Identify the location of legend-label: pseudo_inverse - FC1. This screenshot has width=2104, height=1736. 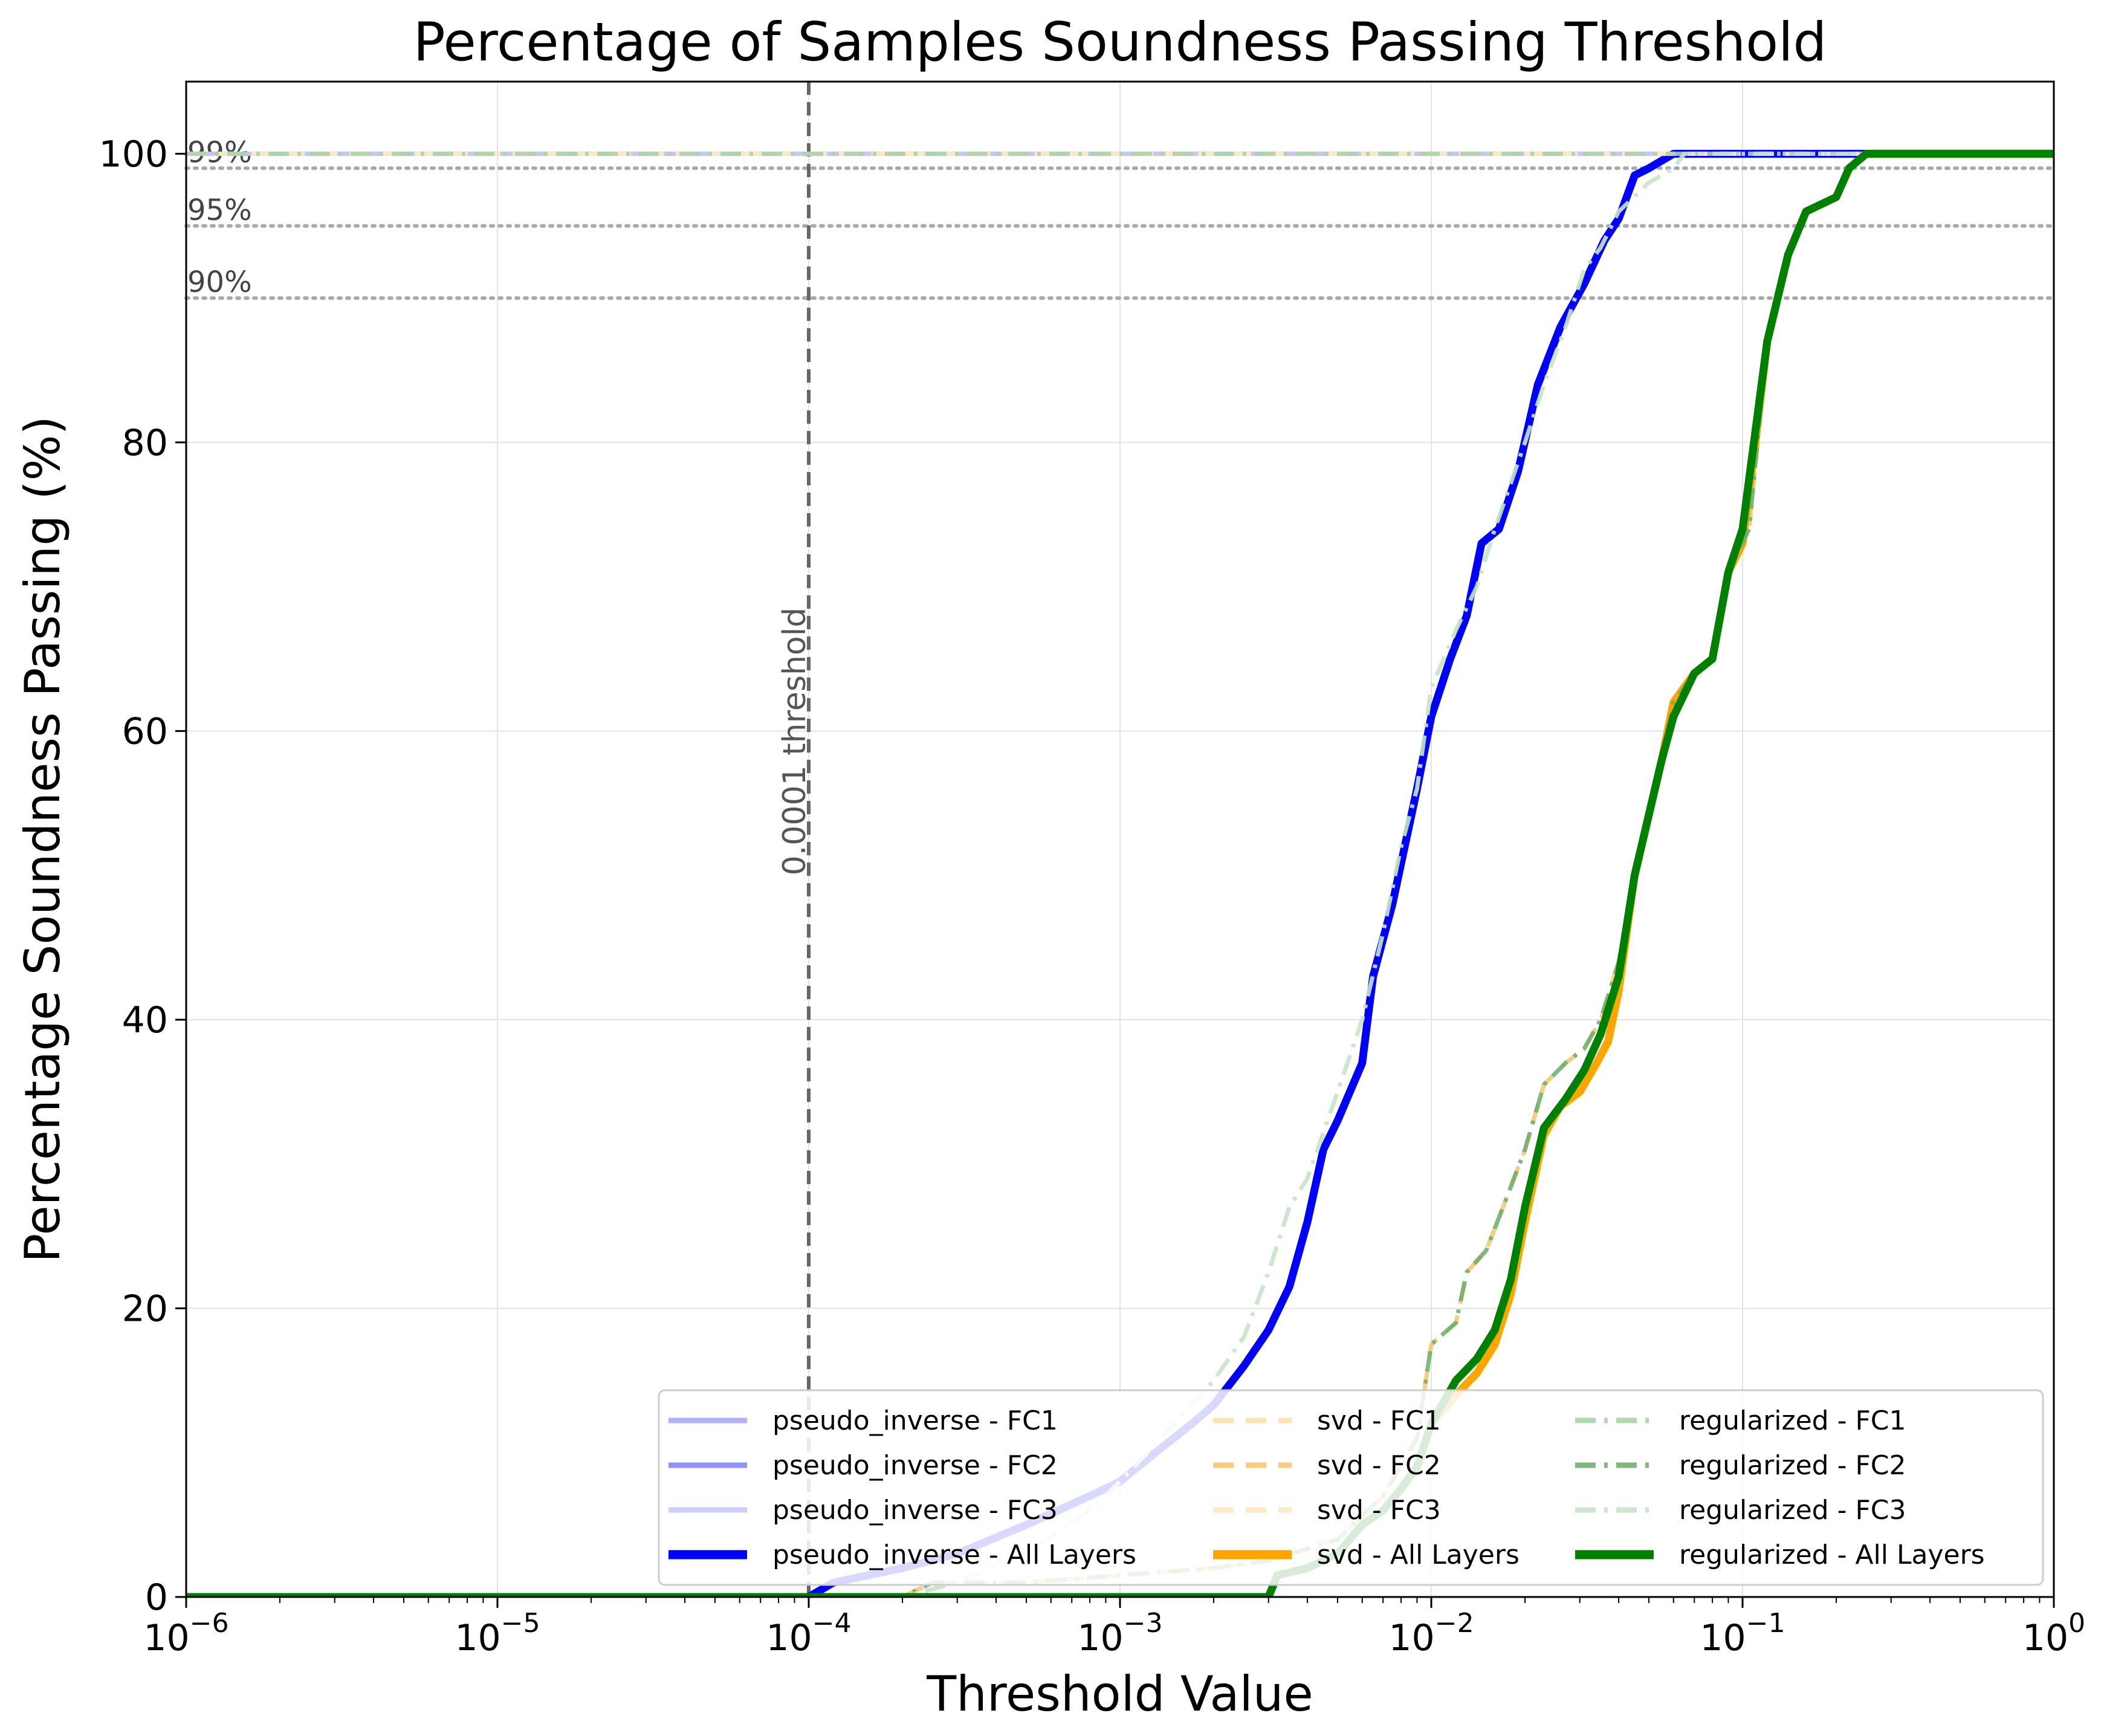
(915, 1420).